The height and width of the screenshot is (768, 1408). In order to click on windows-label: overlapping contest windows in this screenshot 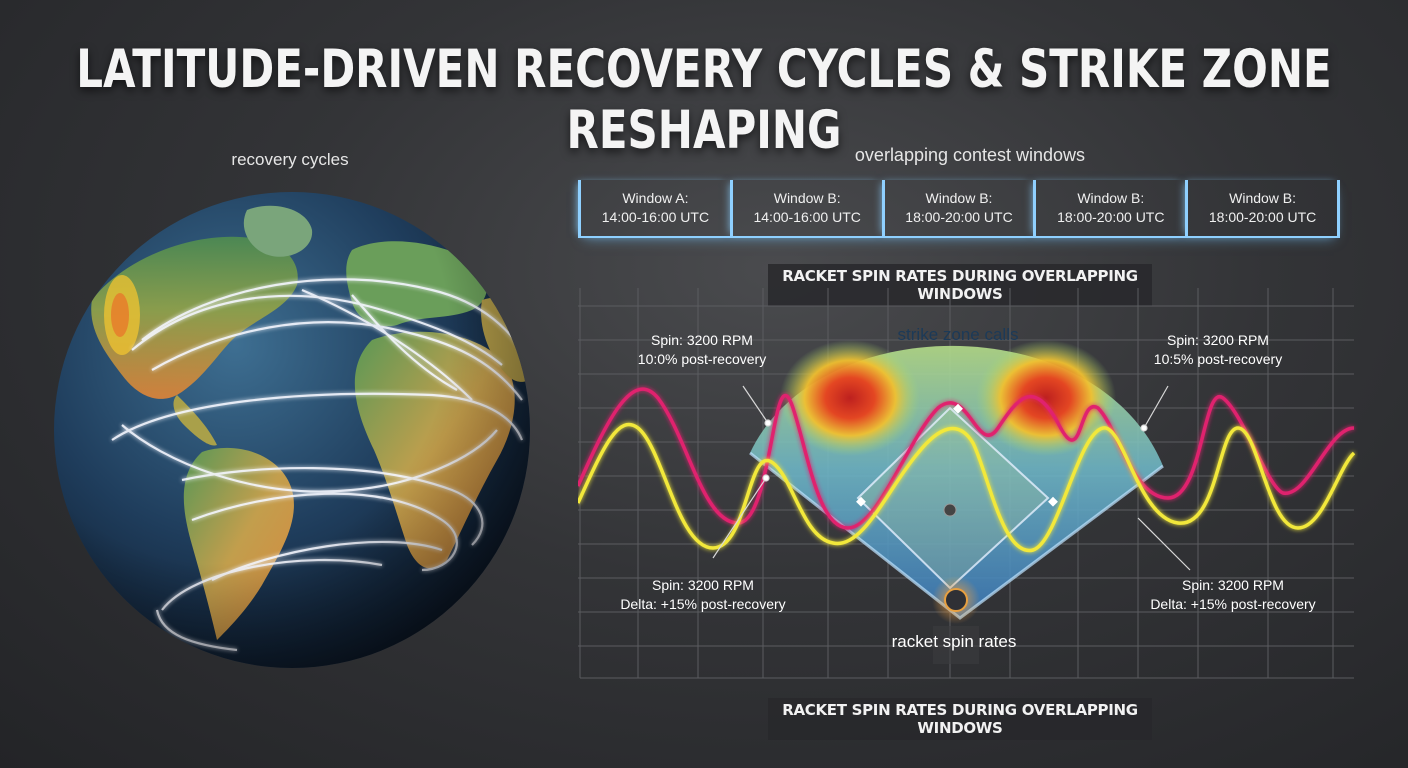, I will do `click(970, 155)`.